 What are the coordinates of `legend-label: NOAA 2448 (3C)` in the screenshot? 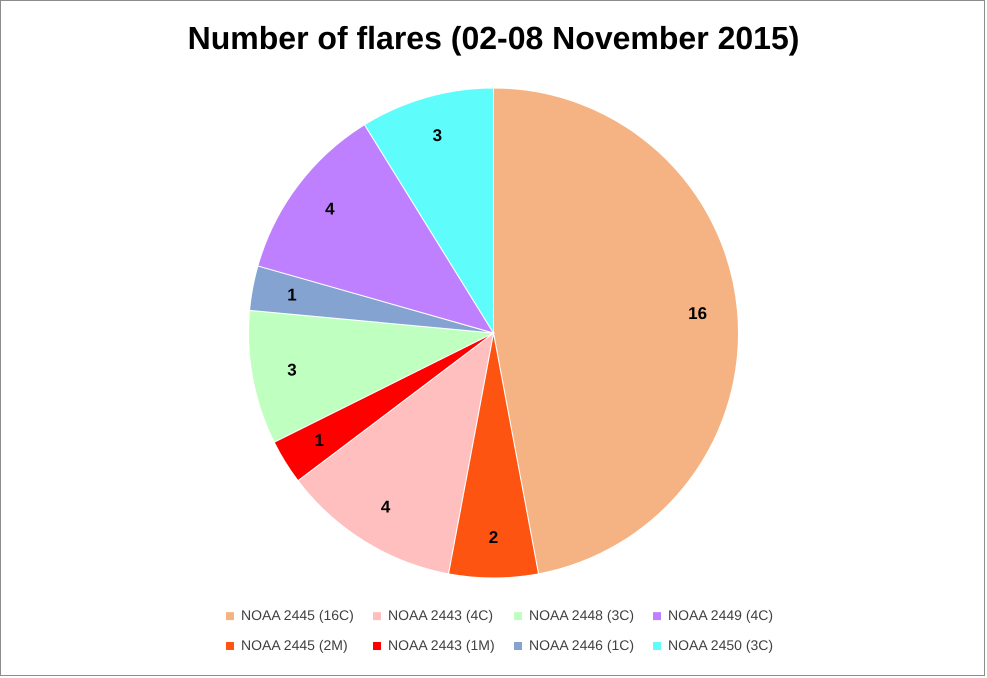 It's located at (581, 615).